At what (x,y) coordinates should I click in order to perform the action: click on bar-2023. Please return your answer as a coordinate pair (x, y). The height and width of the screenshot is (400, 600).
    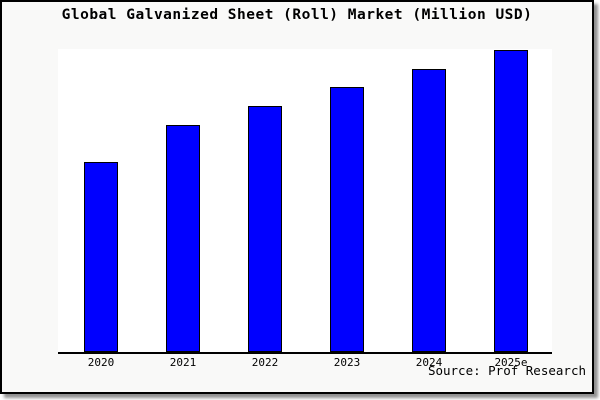
    Looking at the image, I should click on (347, 219).